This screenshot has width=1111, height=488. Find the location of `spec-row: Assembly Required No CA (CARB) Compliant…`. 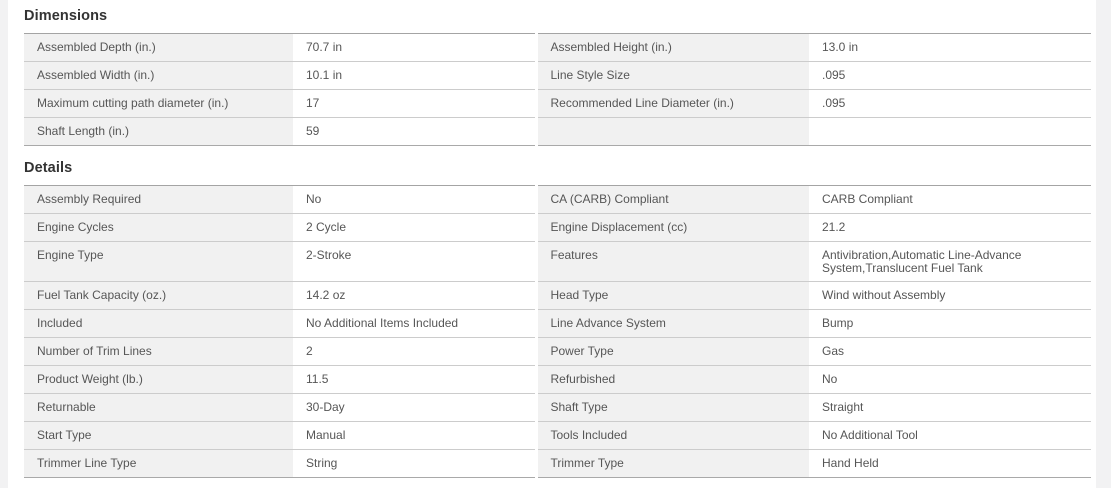

spec-row: Assembly Required No CA (CARB) Compliant… is located at coordinates (557, 199).